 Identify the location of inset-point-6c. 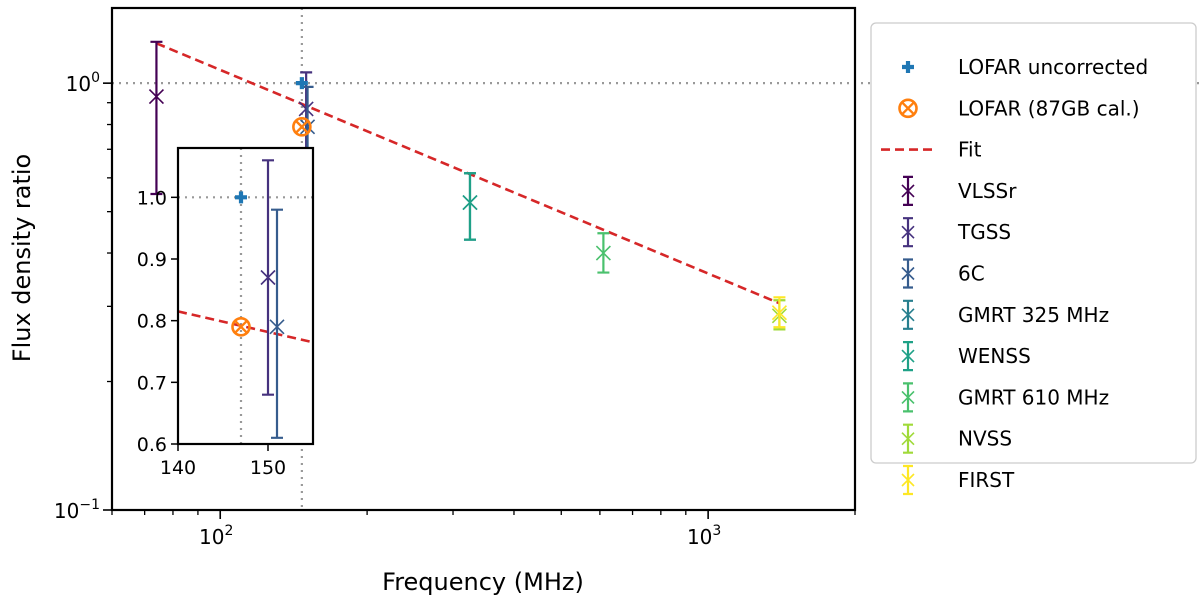
(277, 327).